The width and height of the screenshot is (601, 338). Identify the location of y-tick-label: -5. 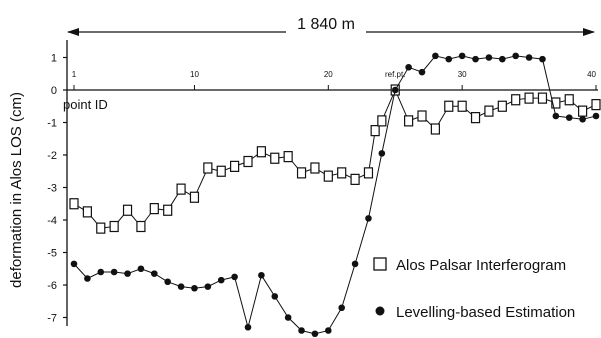
(52, 254).